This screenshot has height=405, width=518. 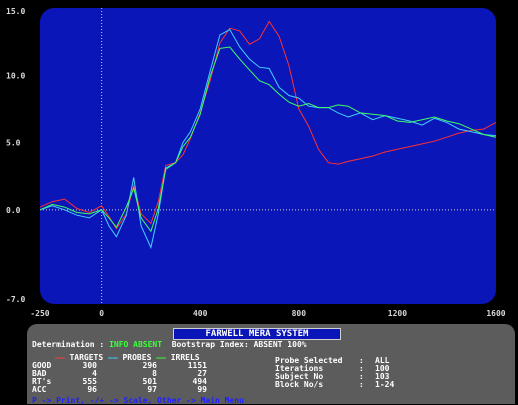 What do you see at coordinates (15, 11) in the screenshot?
I see `y-tick-label: 15.0` at bounding box center [15, 11].